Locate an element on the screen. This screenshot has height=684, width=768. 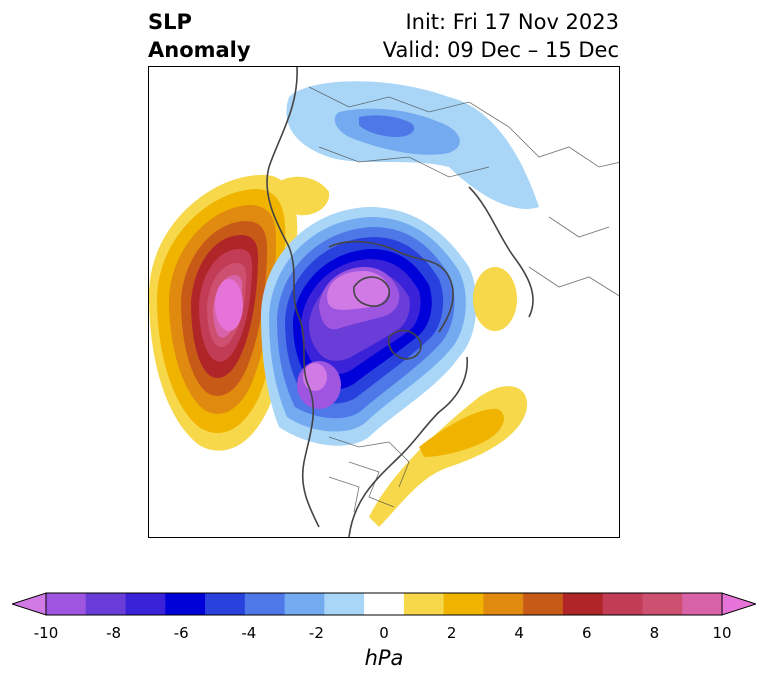
colorbar-tick-label: 8 is located at coordinates (654, 633).